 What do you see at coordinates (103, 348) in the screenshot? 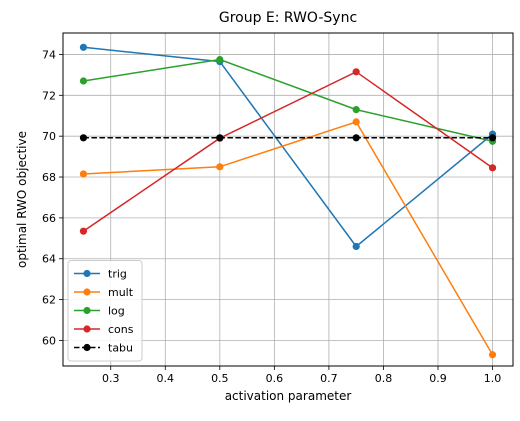
I see `legend-item-tabu: tabu` at bounding box center [103, 348].